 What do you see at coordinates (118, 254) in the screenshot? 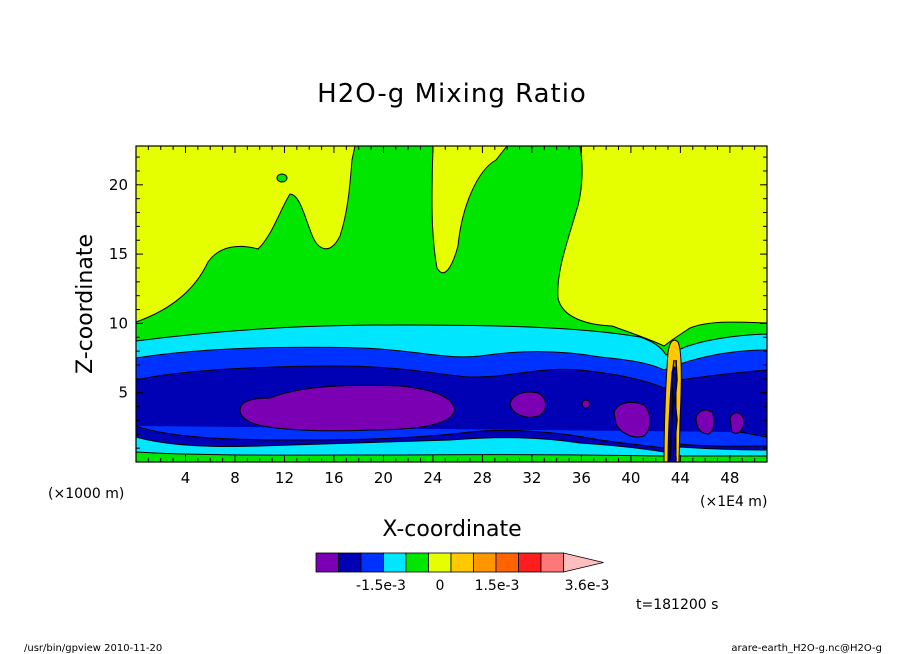
I see `y-tick-label: 15` at bounding box center [118, 254].